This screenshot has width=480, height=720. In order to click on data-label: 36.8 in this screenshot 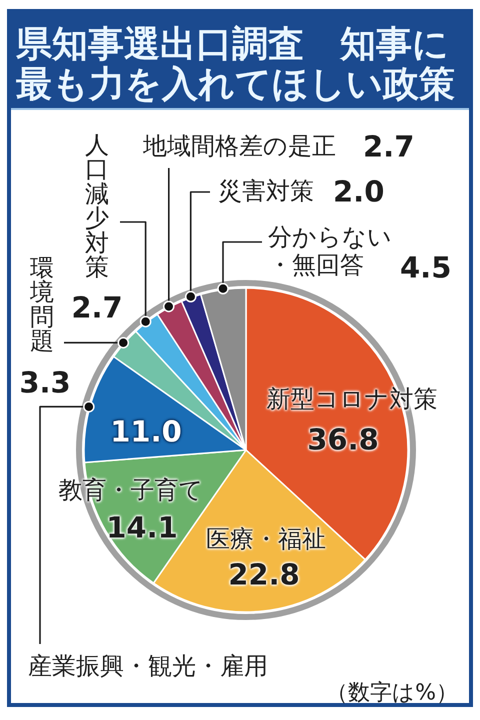, I will do `click(343, 439)`.